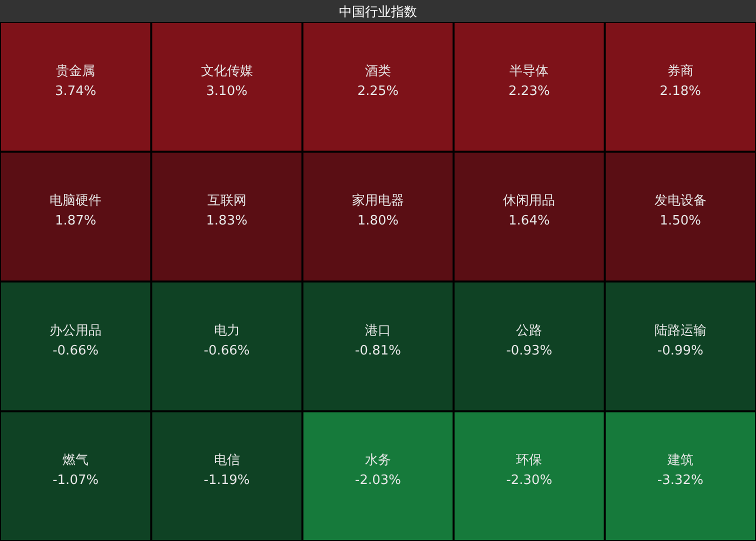 The width and height of the screenshot is (756, 541). I want to click on category-label: 互联网, so click(226, 201).